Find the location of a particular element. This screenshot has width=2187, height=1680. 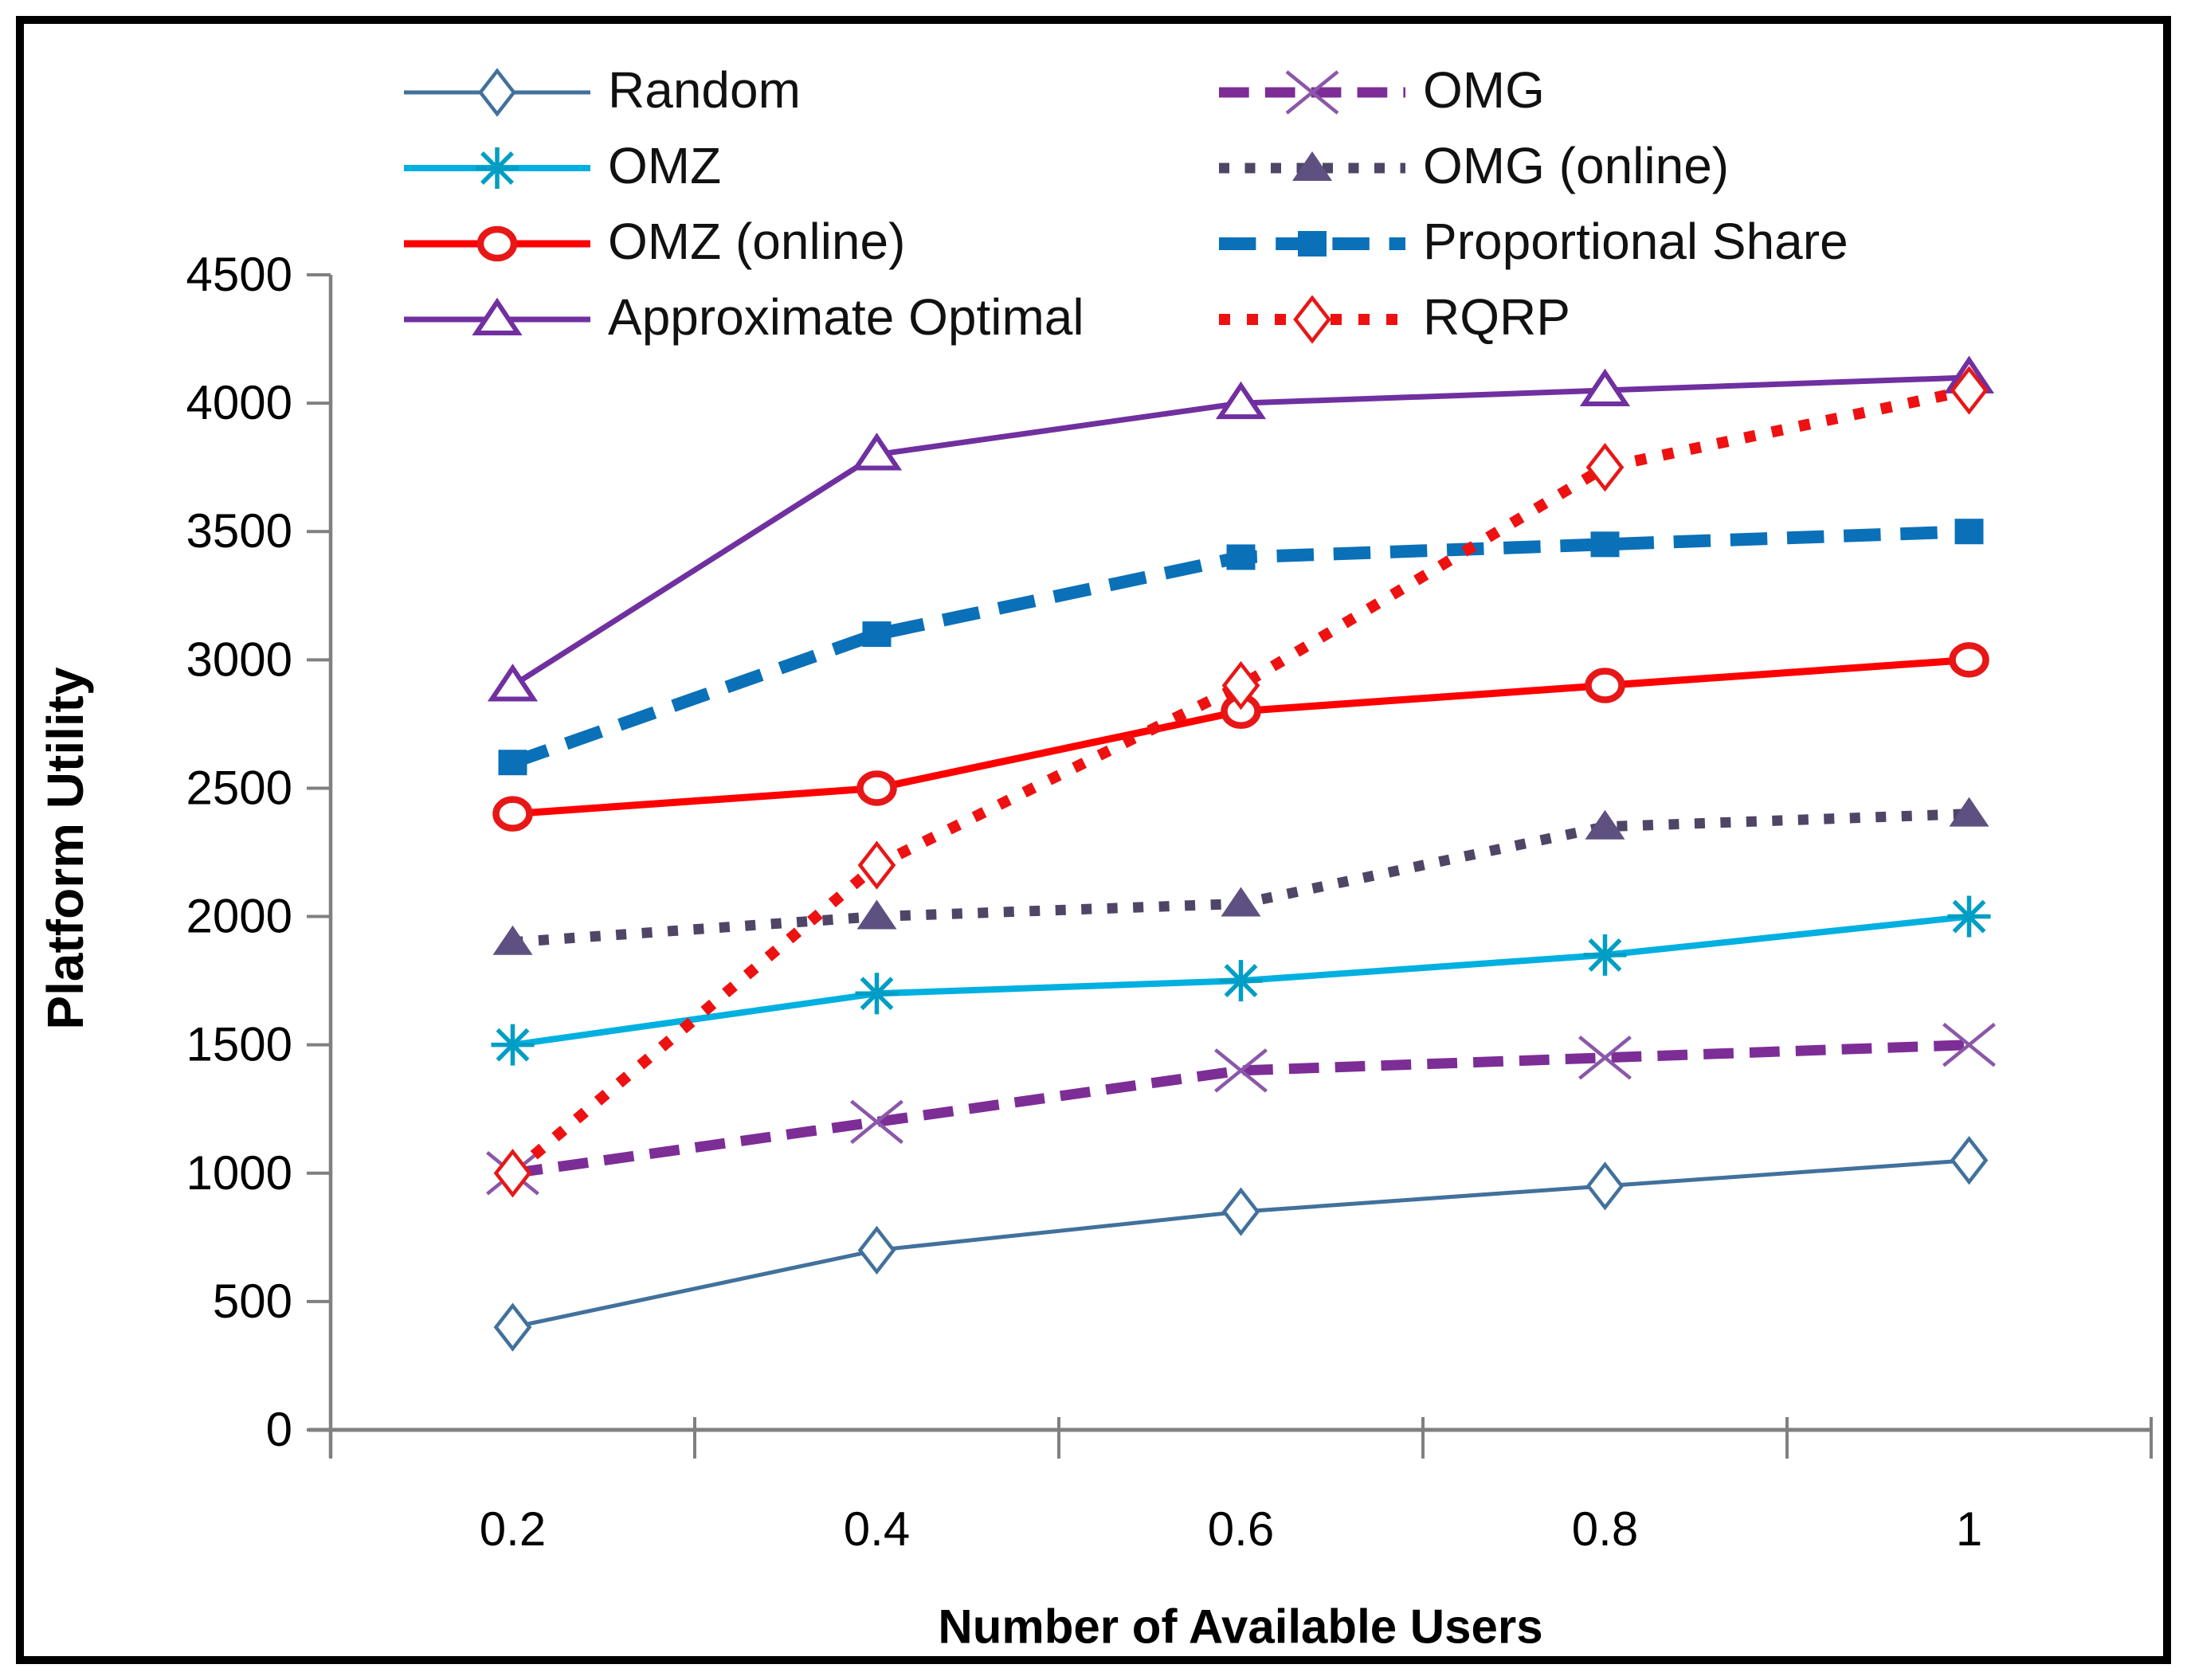

legend-sample-omg-online-line is located at coordinates (1312, 166).